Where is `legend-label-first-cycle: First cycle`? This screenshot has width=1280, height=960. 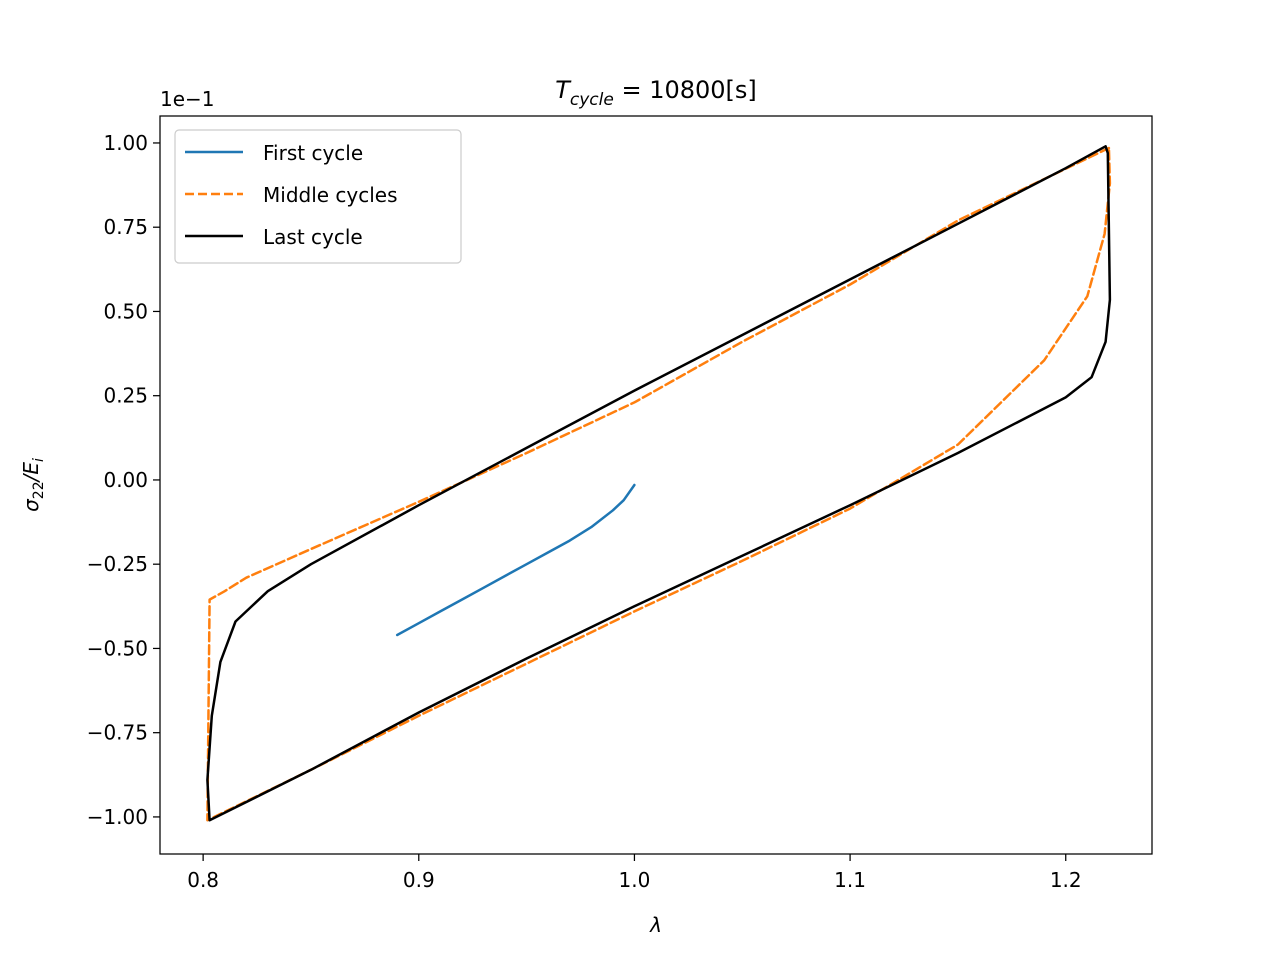
legend-label-first-cycle: First cycle is located at coordinates (313, 153).